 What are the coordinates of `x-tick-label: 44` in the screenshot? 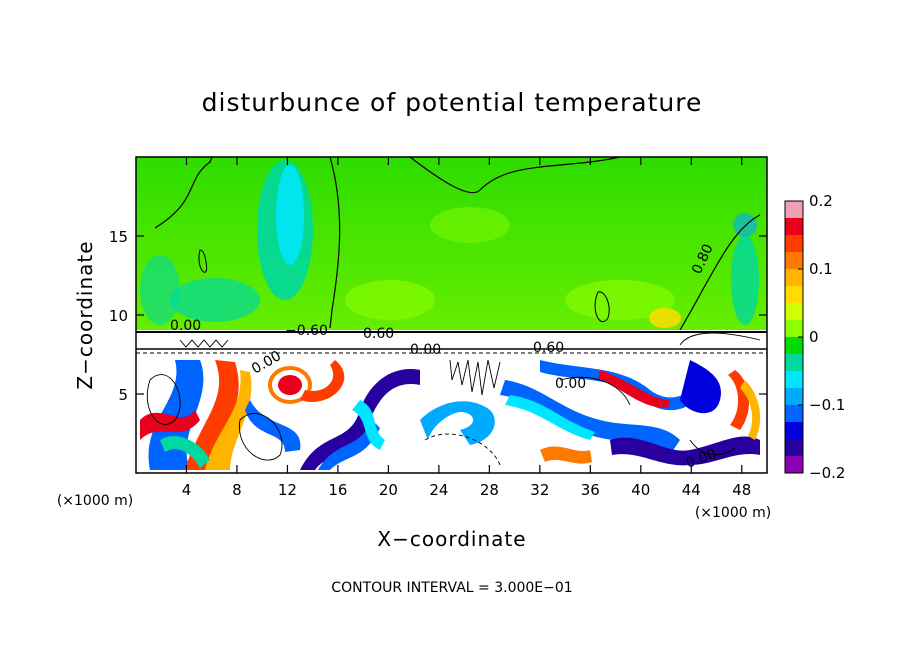 It's located at (691, 490).